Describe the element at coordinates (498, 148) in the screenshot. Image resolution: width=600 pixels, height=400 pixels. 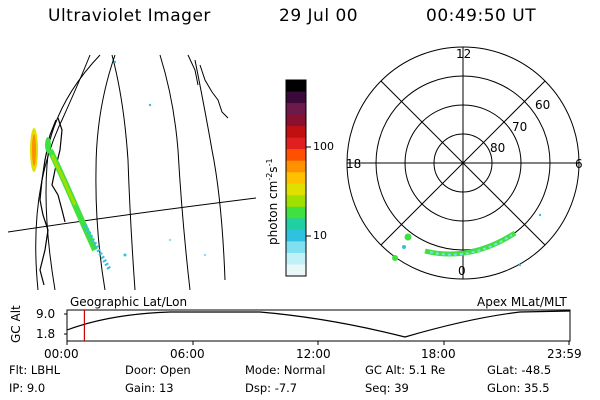
I see `mlat-label-80: 80` at that location.